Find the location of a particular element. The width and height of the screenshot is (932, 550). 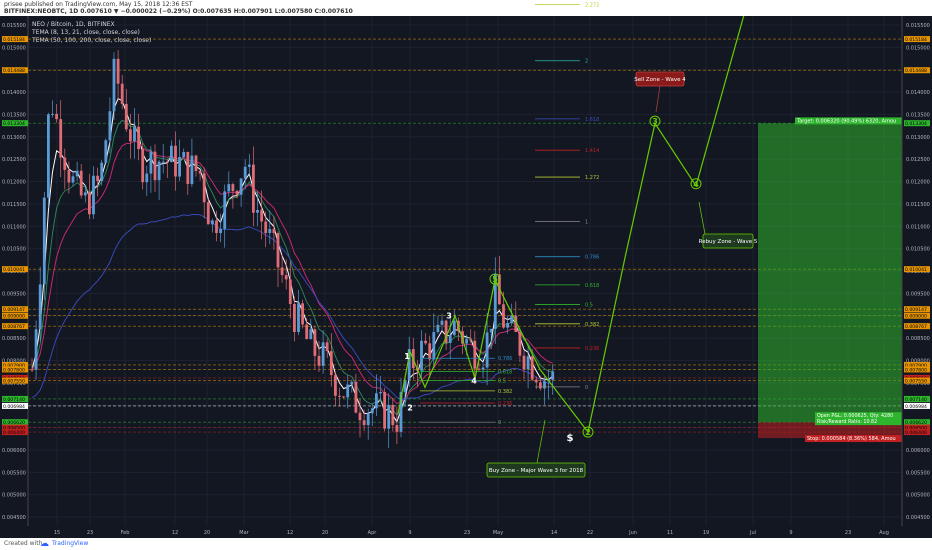

x-tick-label: Apr is located at coordinates (373, 533).